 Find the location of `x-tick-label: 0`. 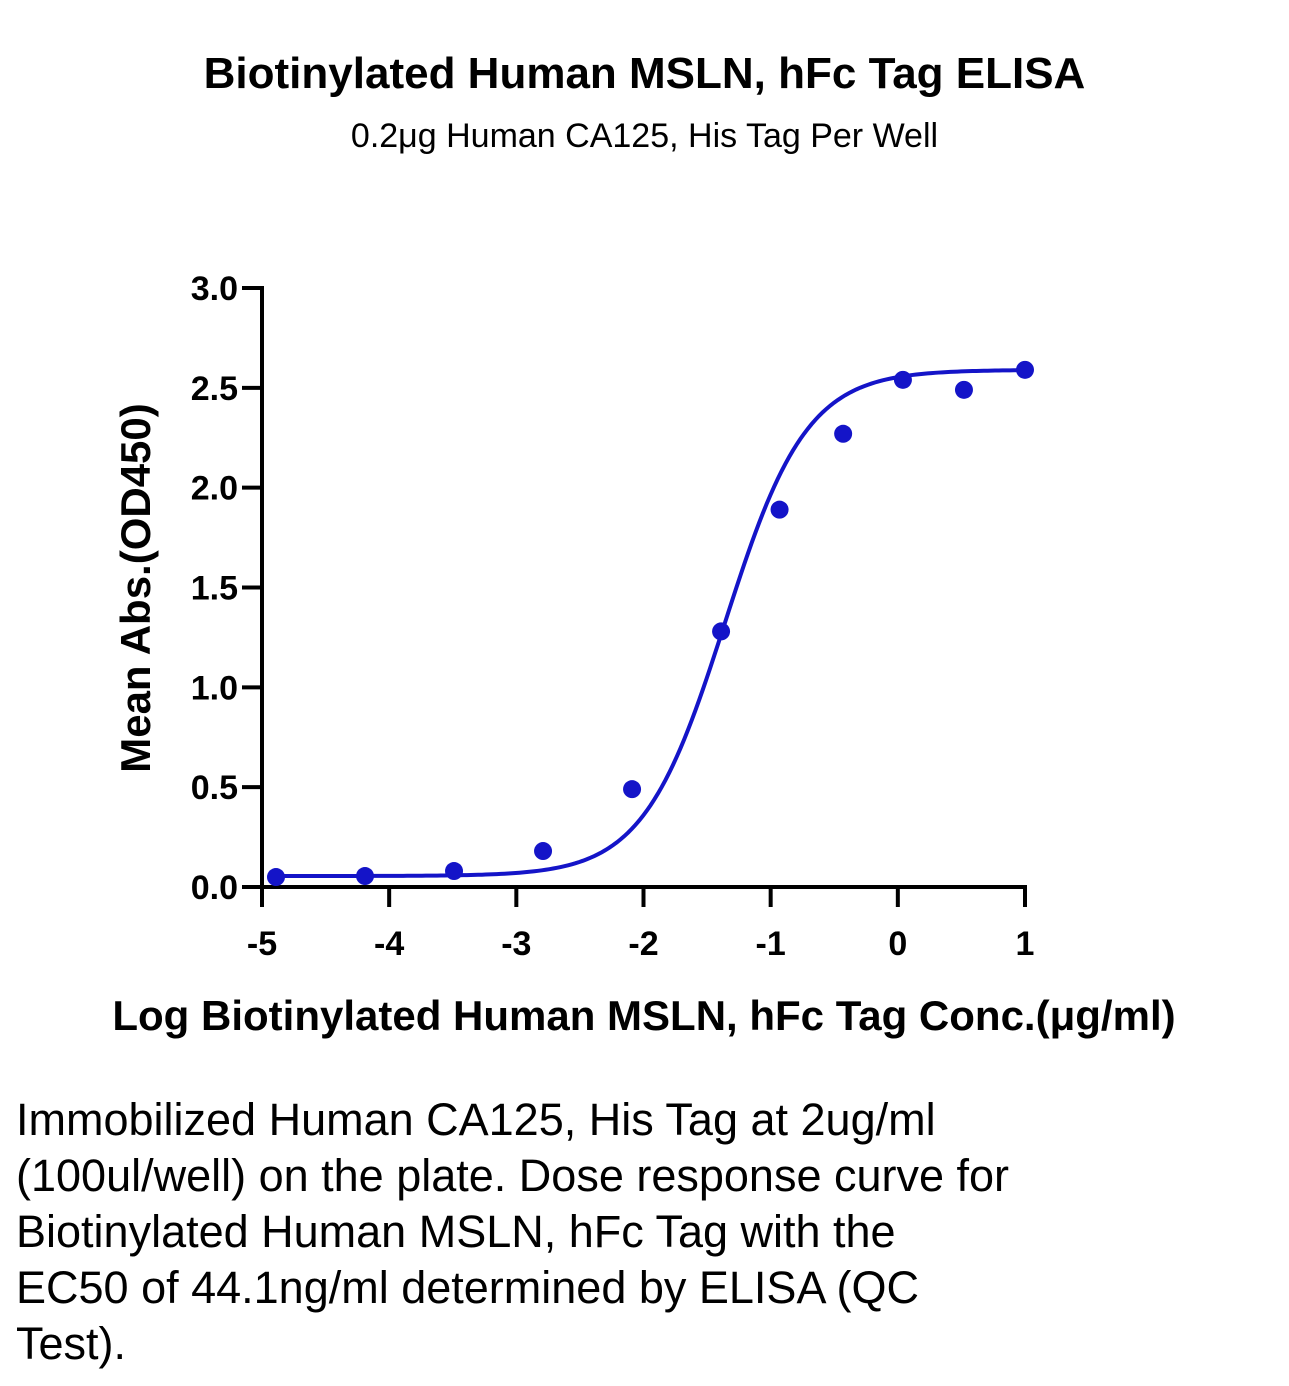

x-tick-label: 0 is located at coordinates (897, 944).